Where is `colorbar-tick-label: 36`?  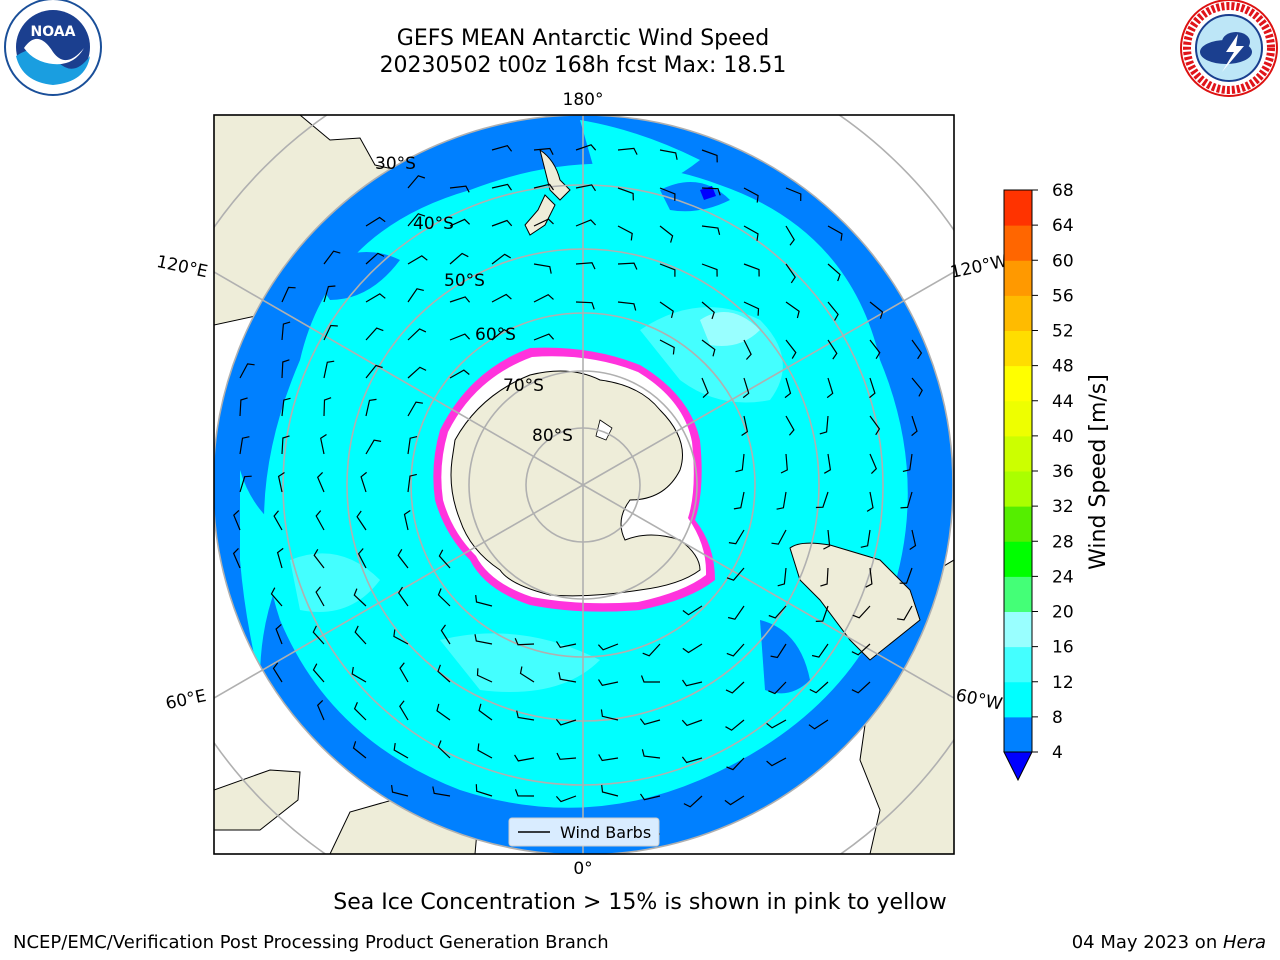 colorbar-tick-label: 36 is located at coordinates (1063, 472).